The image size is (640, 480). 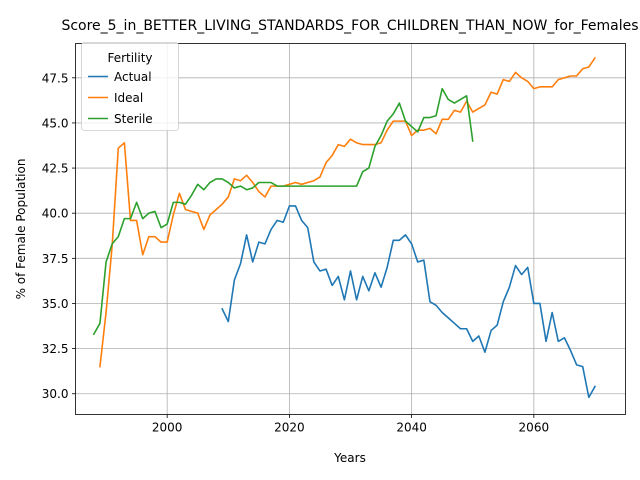 What do you see at coordinates (59, 236) in the screenshot?
I see `y-axis-ticks: 30.0 32.5 35.0 37.5 40.0 42.5 45.0 47.5` at bounding box center [59, 236].